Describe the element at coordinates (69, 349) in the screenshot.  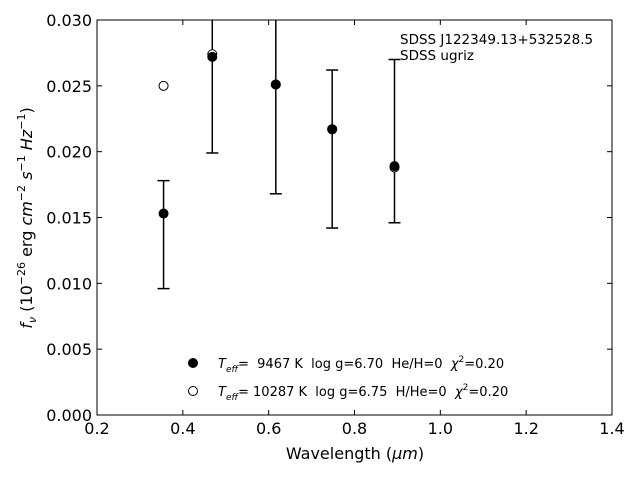
I see `y-tick-label: 0.005` at that location.